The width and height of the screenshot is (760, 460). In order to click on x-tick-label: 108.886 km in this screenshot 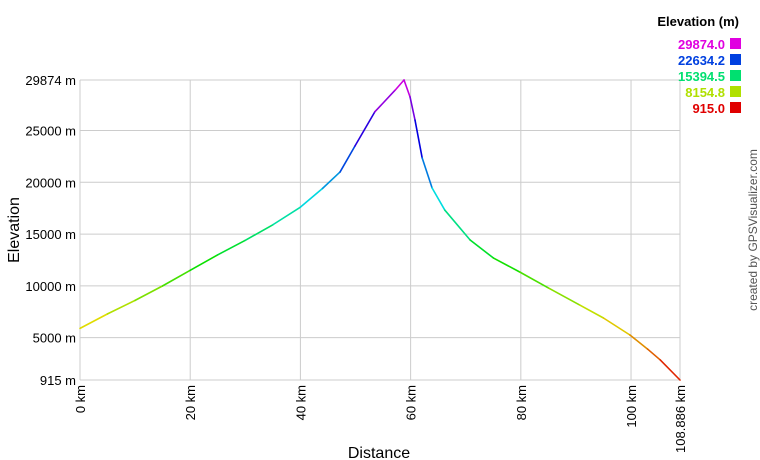, I will do `click(680, 419)`.